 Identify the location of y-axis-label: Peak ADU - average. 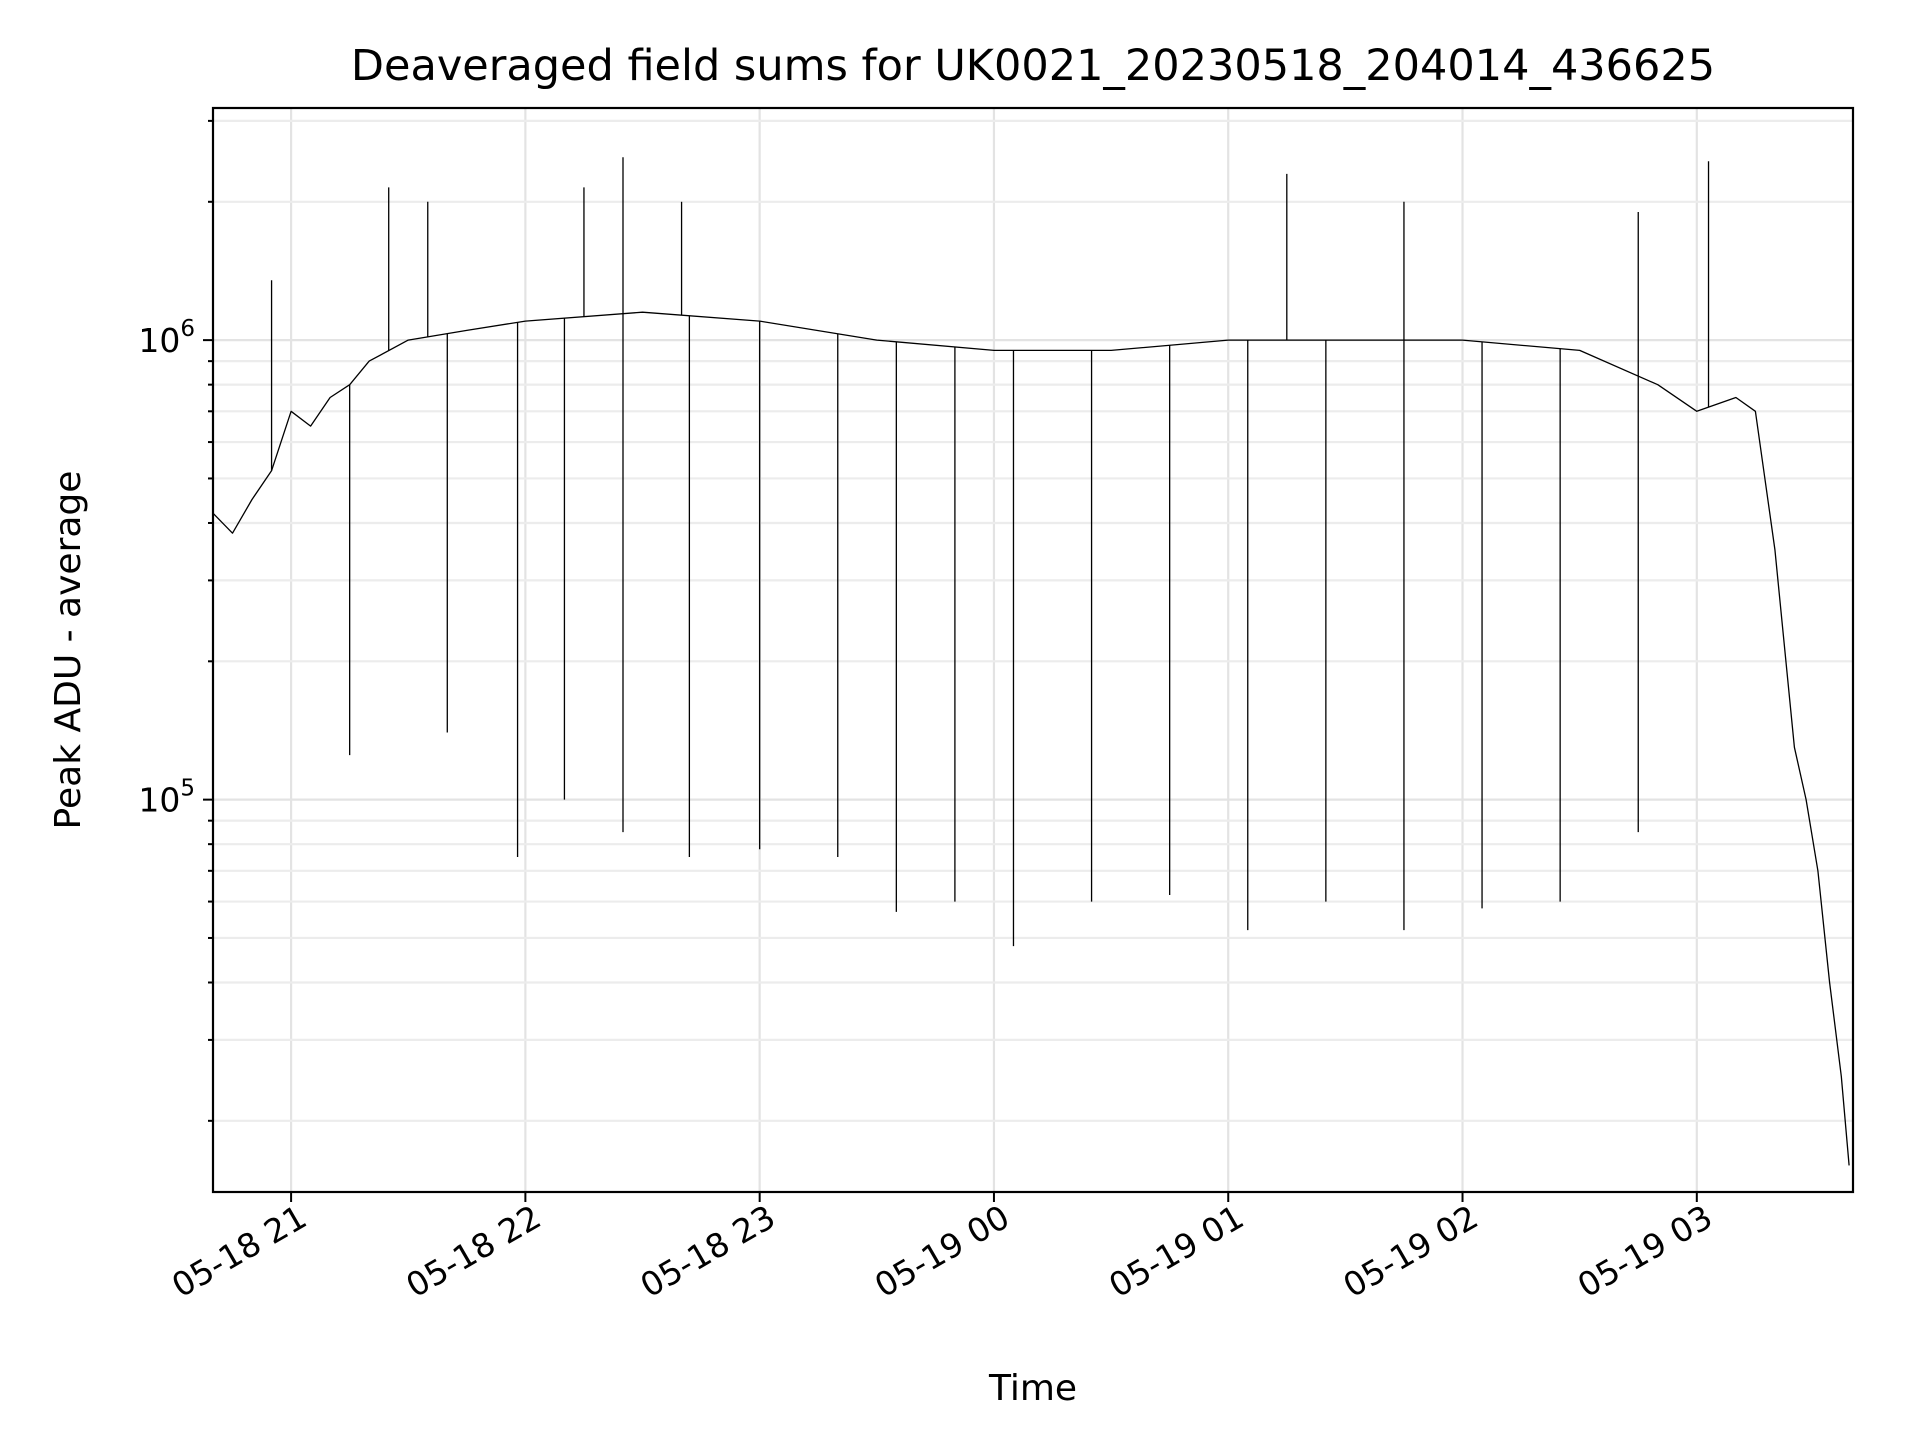
(68, 650).